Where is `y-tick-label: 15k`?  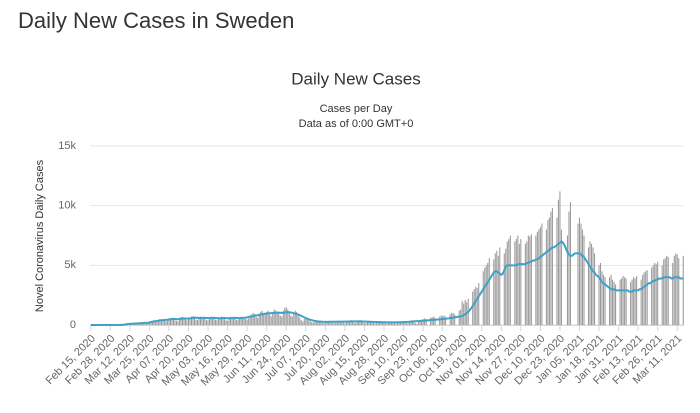
y-tick-label: 15k is located at coordinates (67, 146).